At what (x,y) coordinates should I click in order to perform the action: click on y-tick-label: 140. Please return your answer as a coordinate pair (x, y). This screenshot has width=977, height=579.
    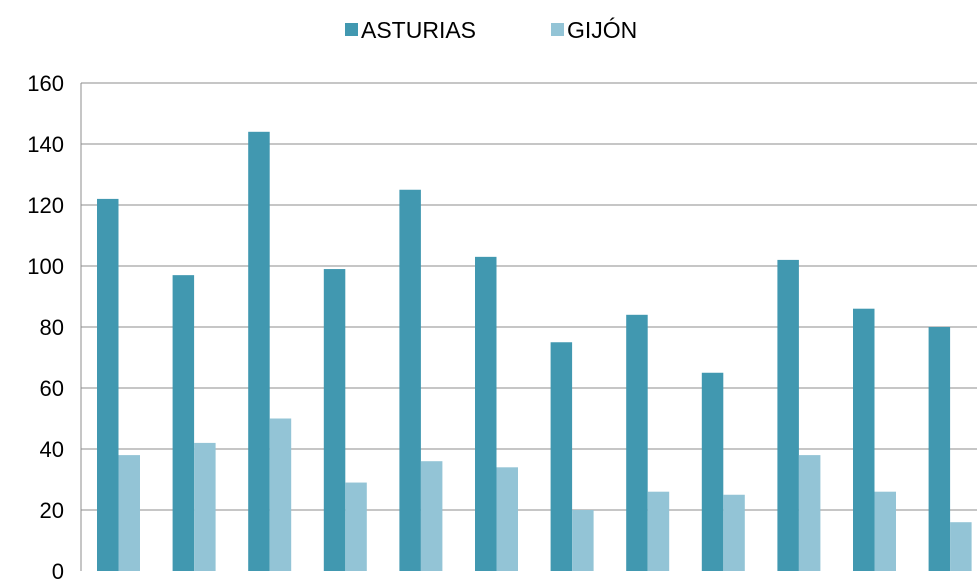
    Looking at the image, I should click on (45, 144).